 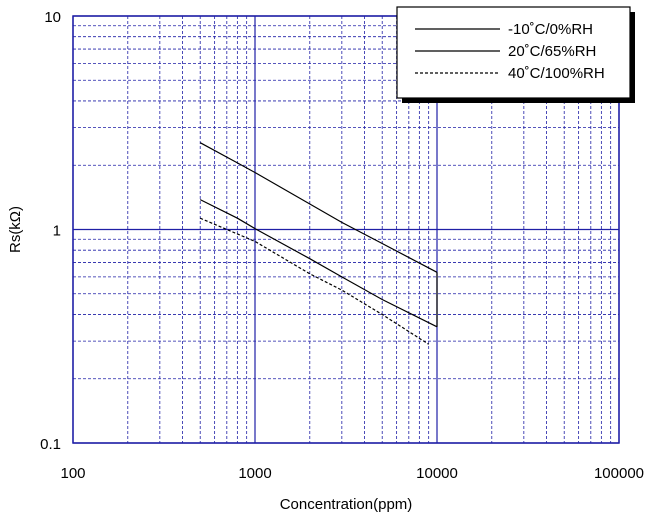 I want to click on legend-entry: 40˚C/100%RH, so click(x=556, y=73).